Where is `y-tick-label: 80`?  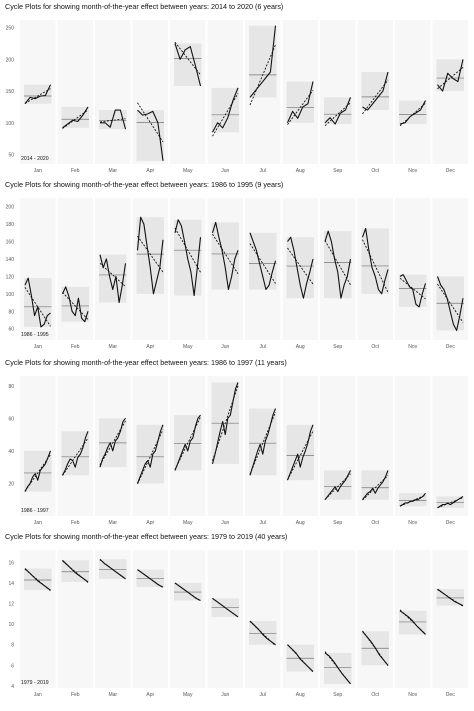 y-tick-label: 80 is located at coordinates (11, 312).